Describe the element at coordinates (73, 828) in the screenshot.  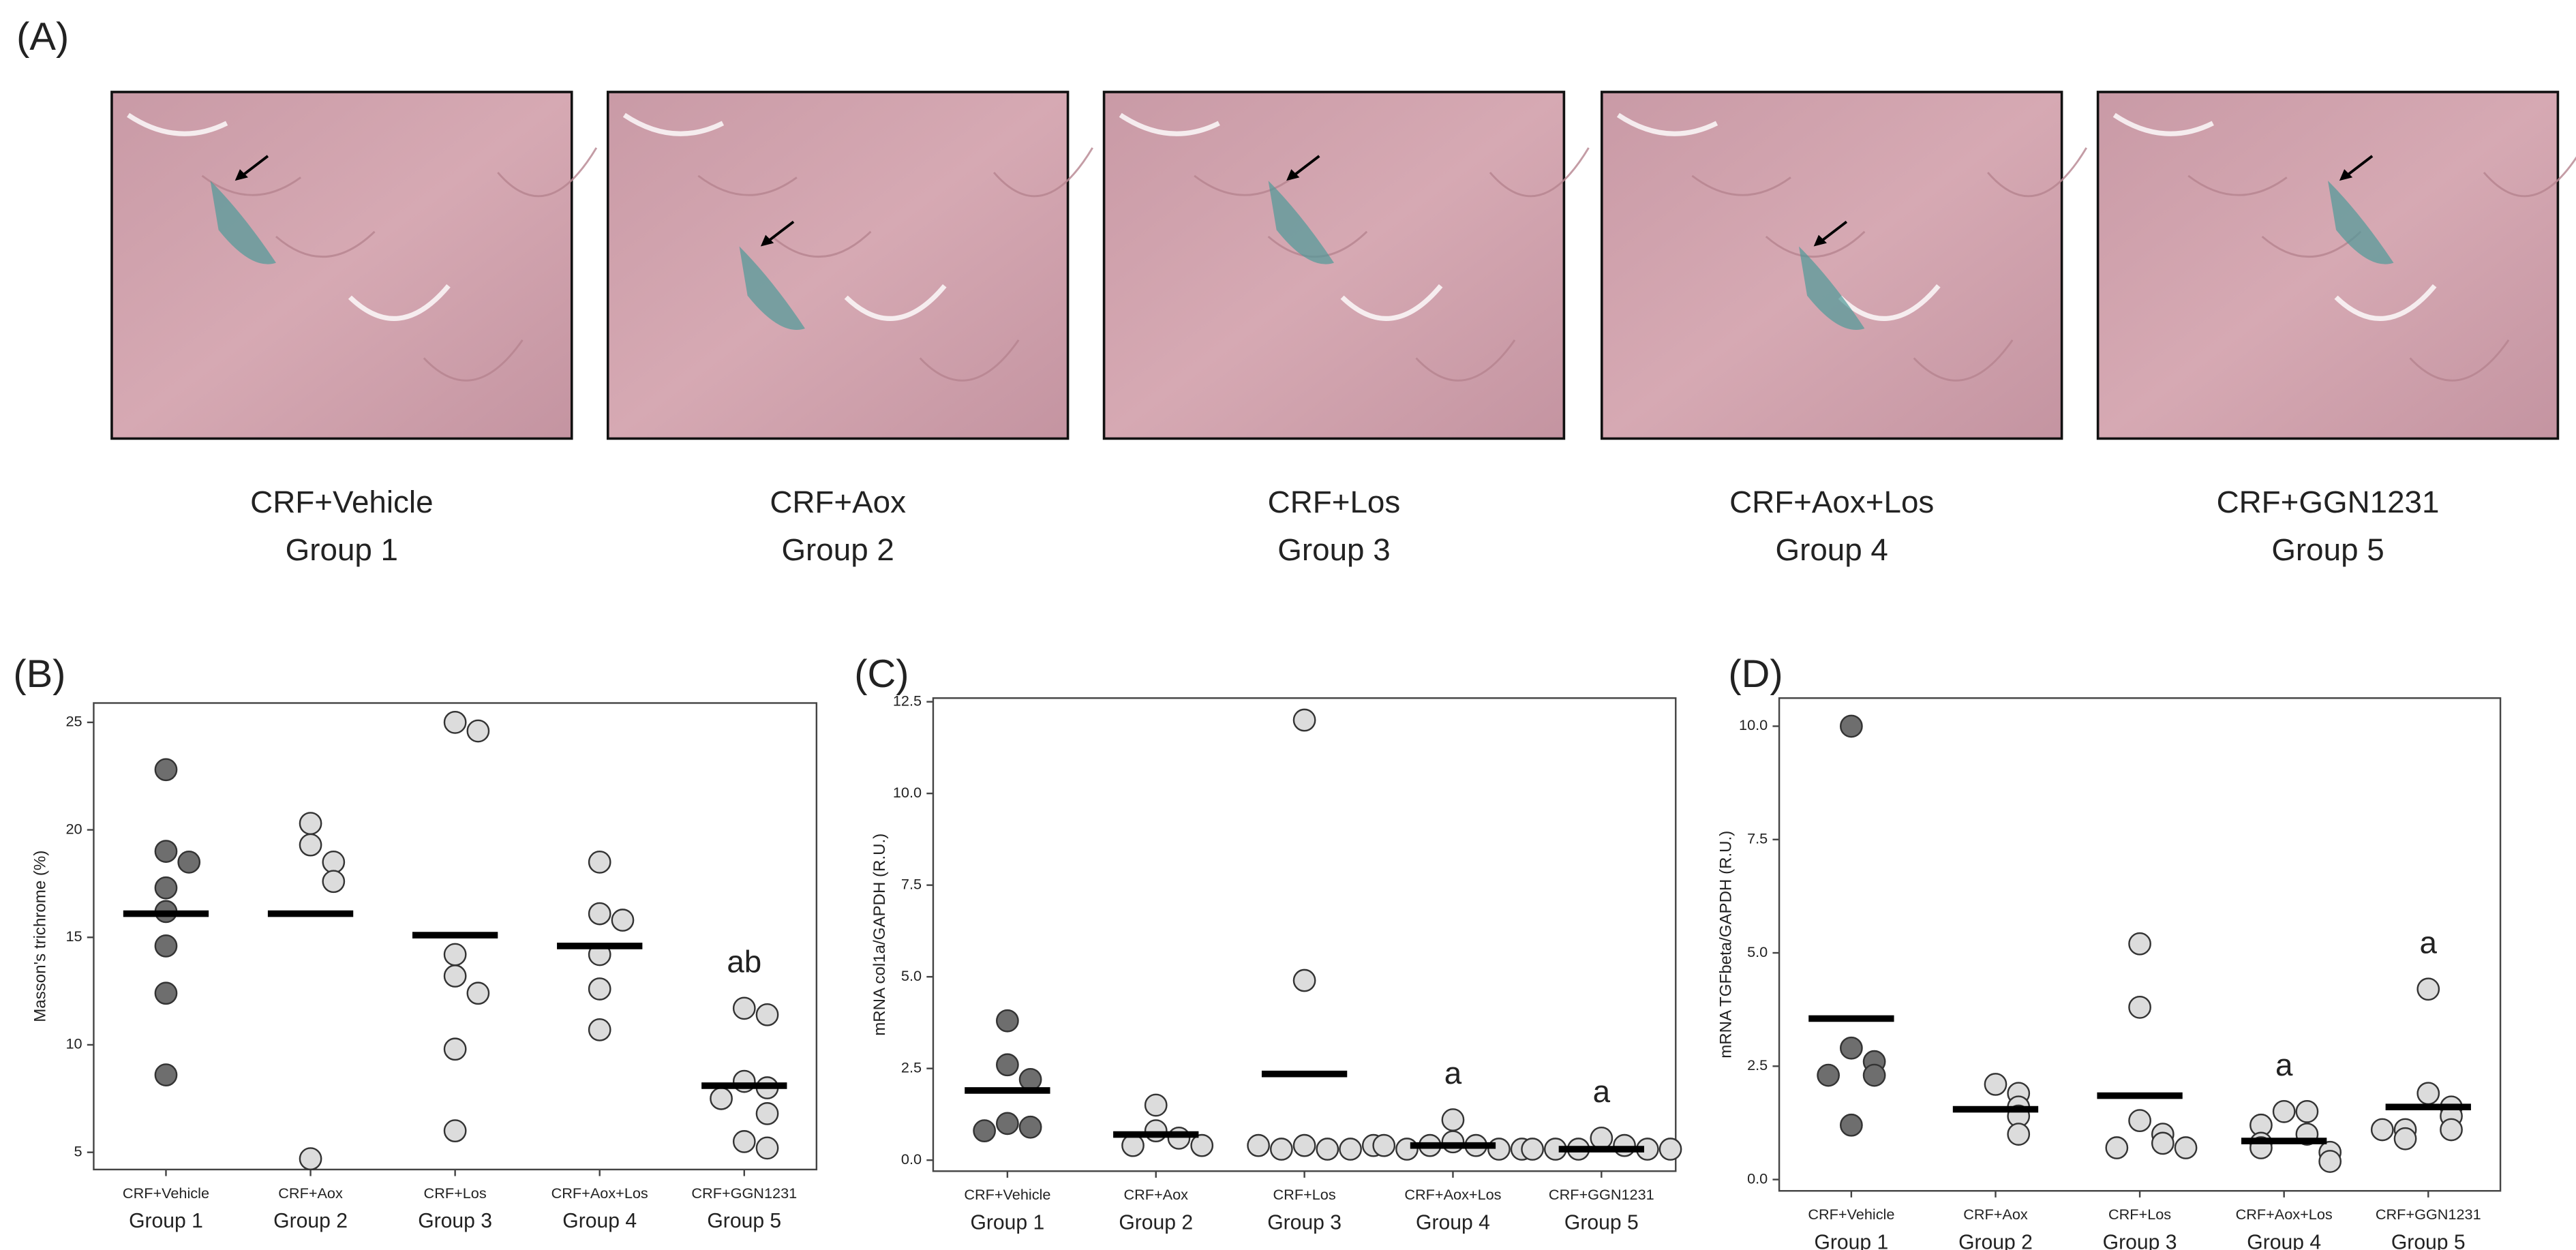
I see `y-tick-label: 20` at that location.